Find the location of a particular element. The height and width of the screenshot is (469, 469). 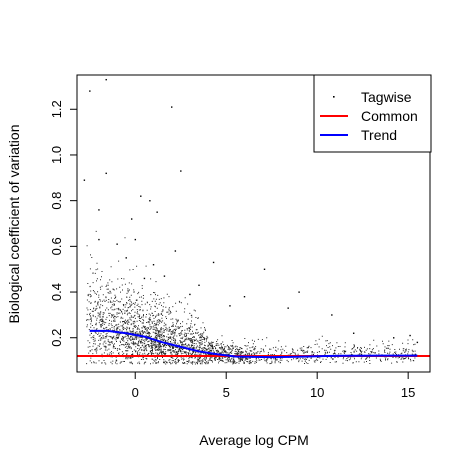

y-tick-label: 0.8 is located at coordinates (56, 201).